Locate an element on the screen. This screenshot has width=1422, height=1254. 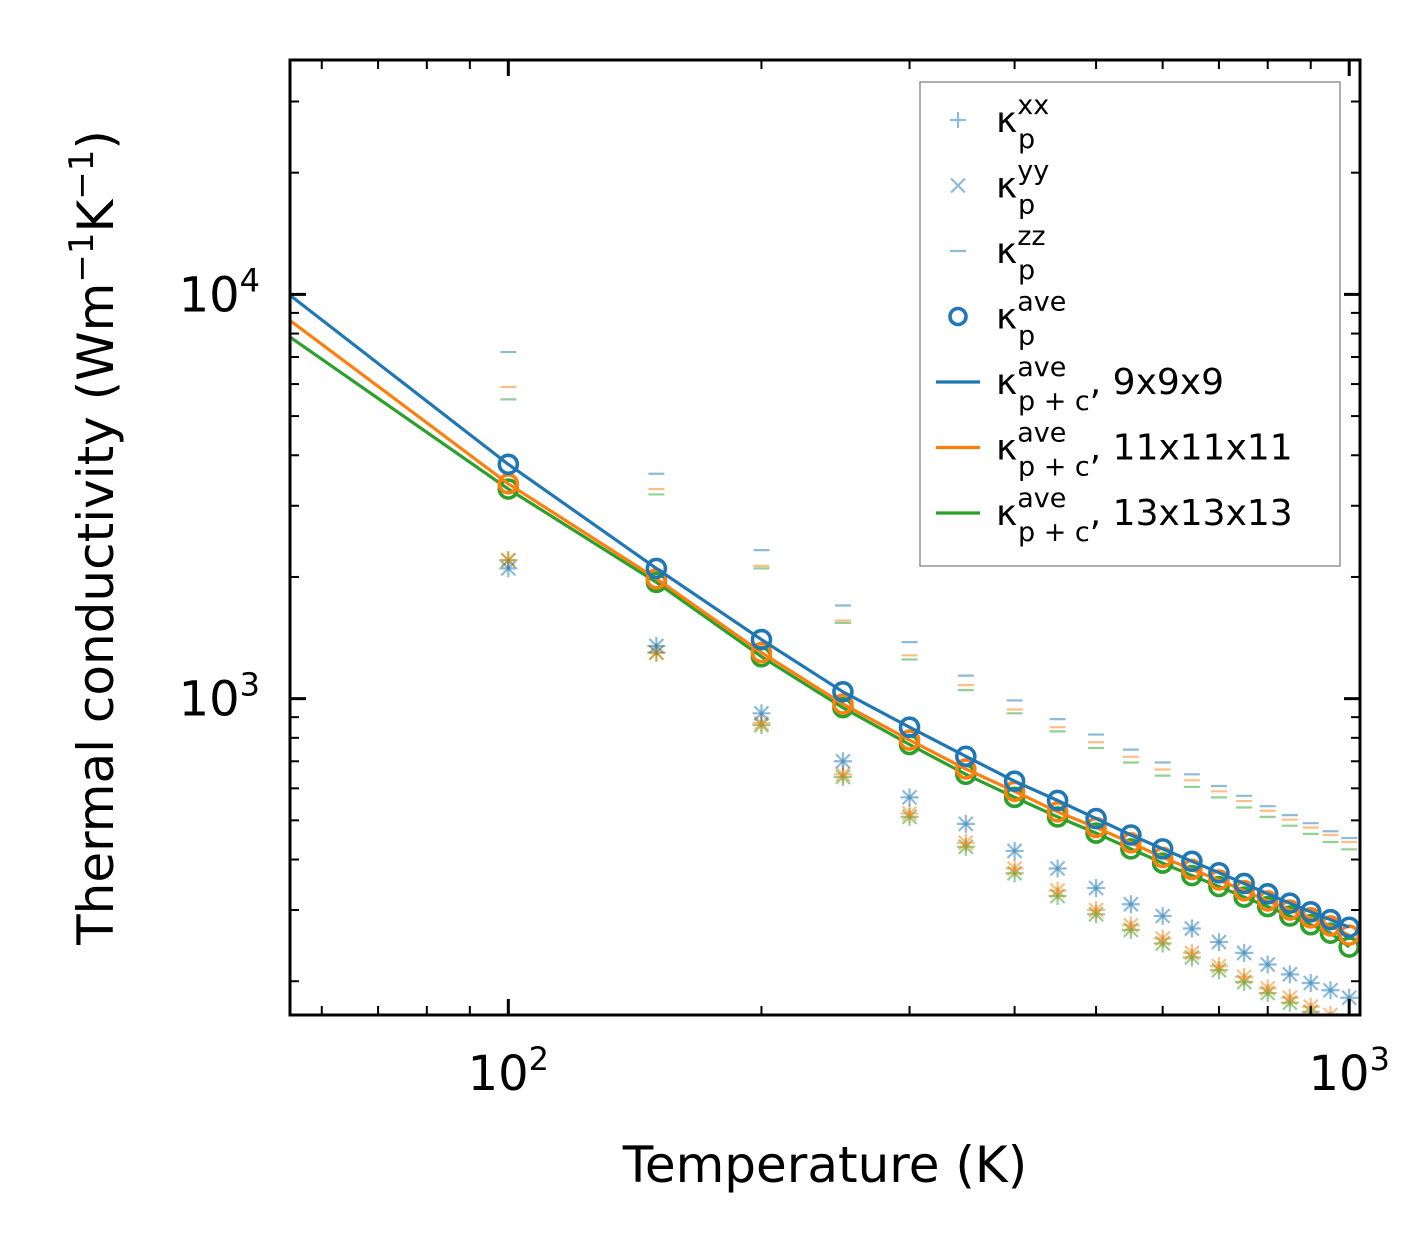
legend-x-marker is located at coordinates (958, 185).